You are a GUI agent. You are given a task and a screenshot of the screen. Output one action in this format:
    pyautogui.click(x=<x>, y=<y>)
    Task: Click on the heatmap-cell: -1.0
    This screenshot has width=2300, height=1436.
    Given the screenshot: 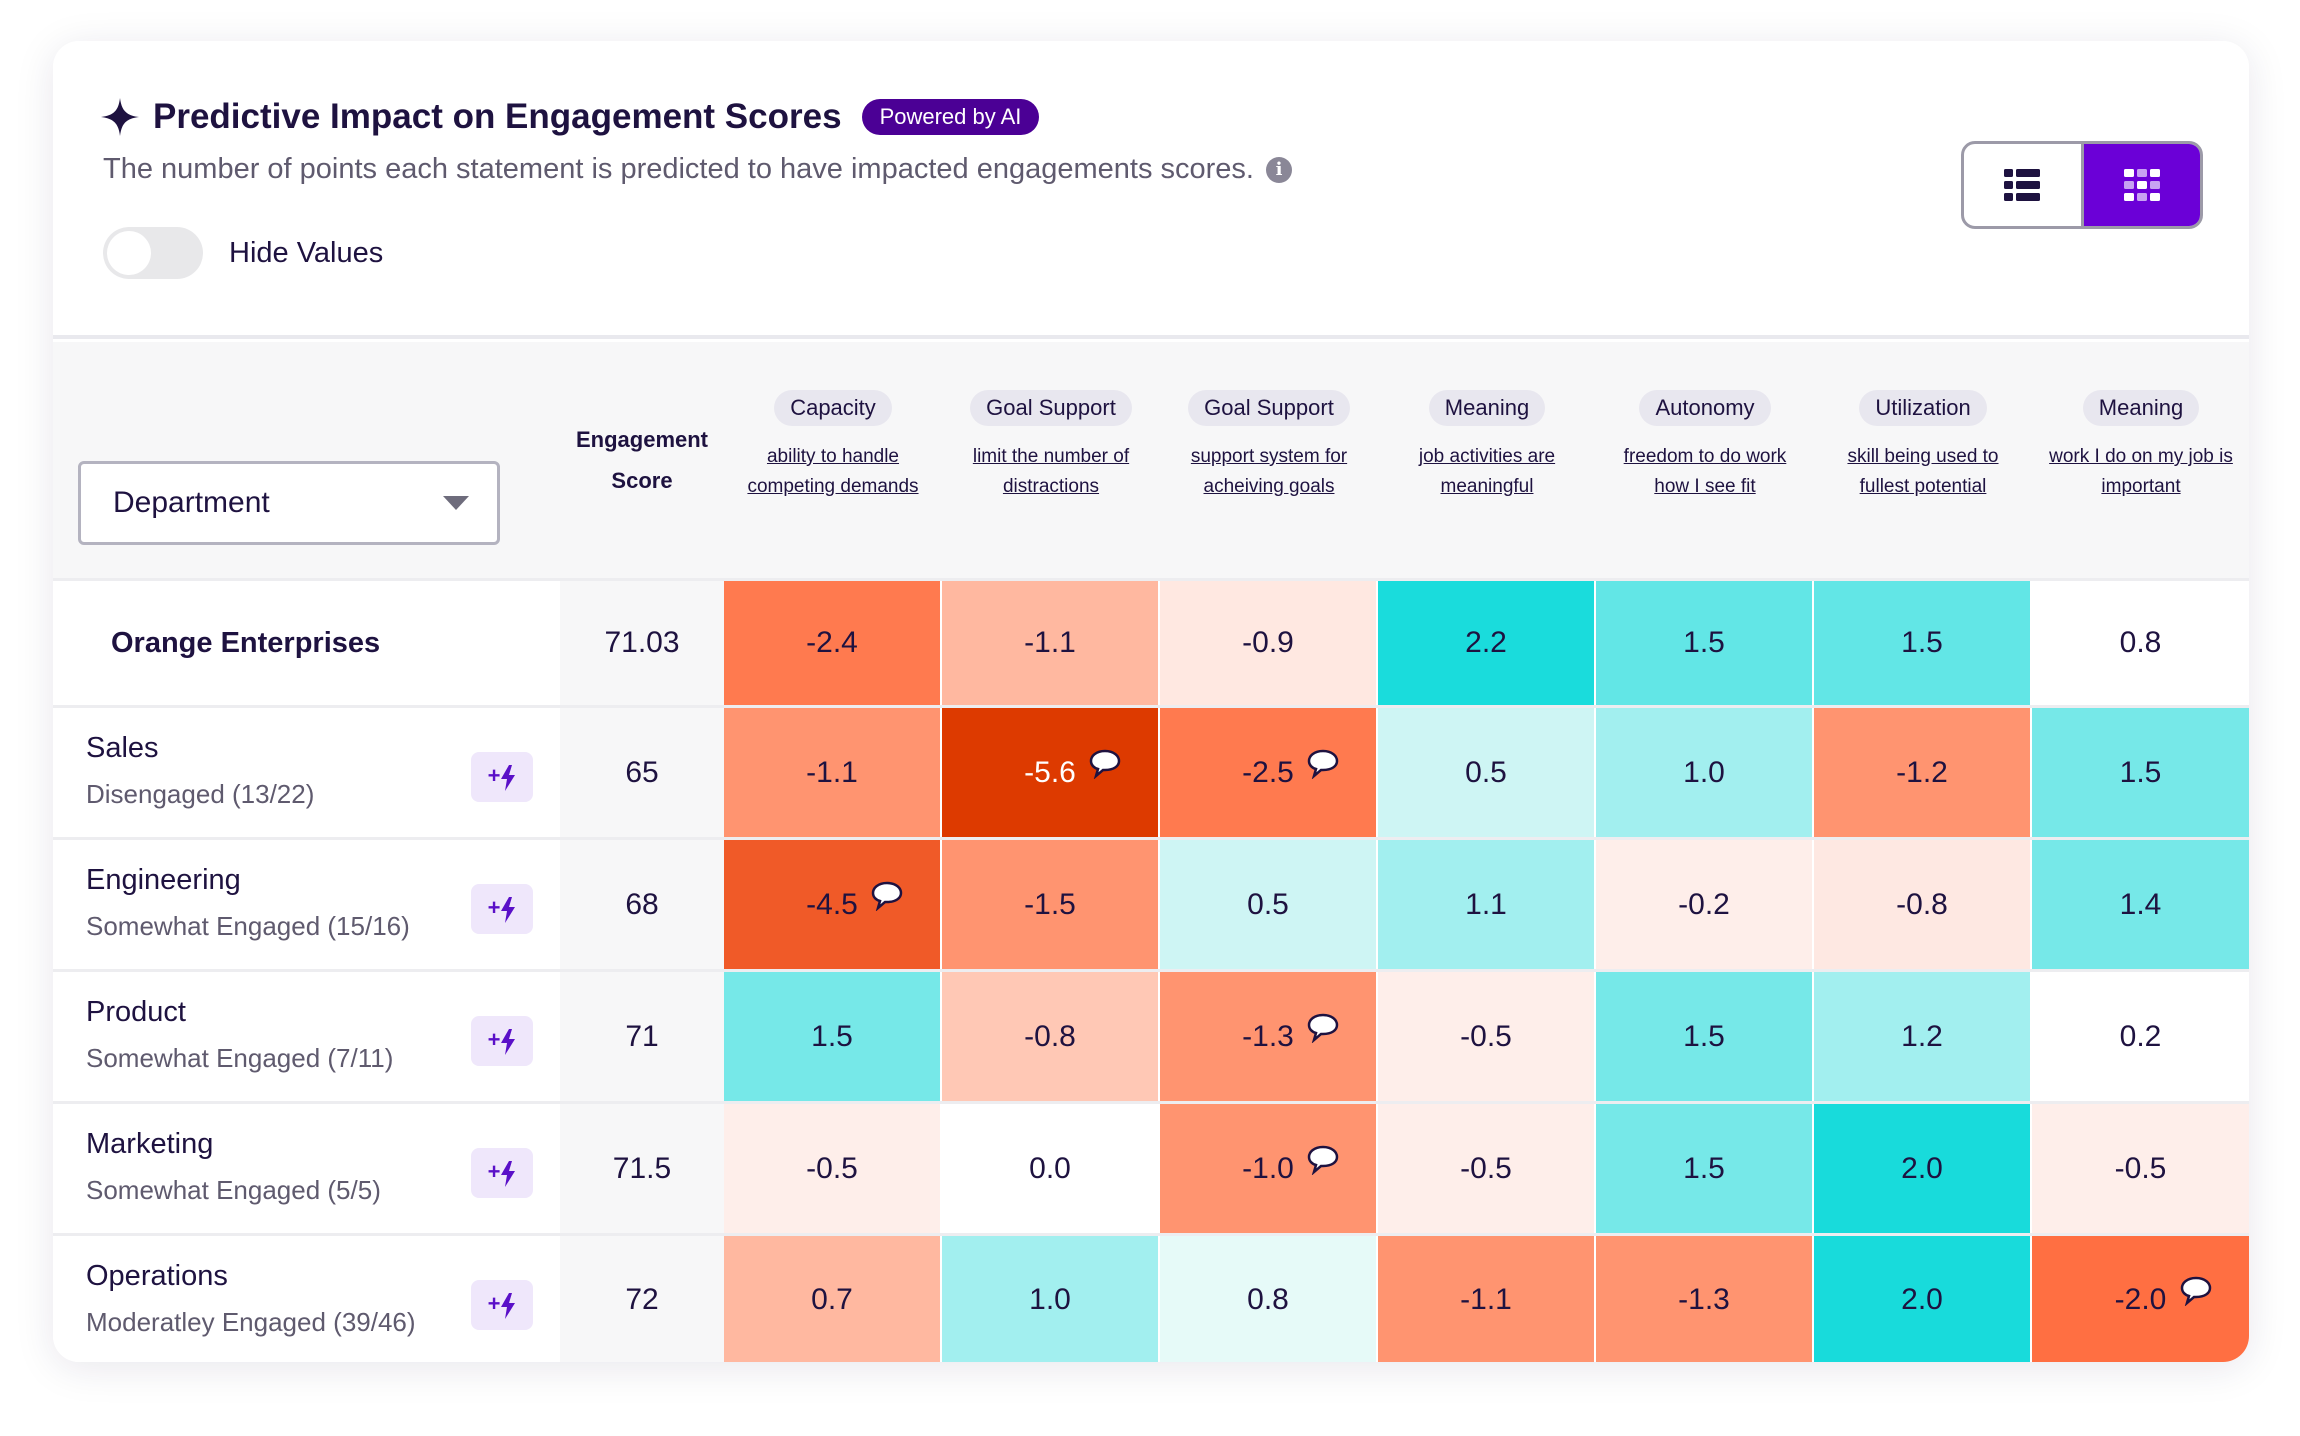 What is the action you would take?
    pyautogui.click(x=1268, y=1168)
    